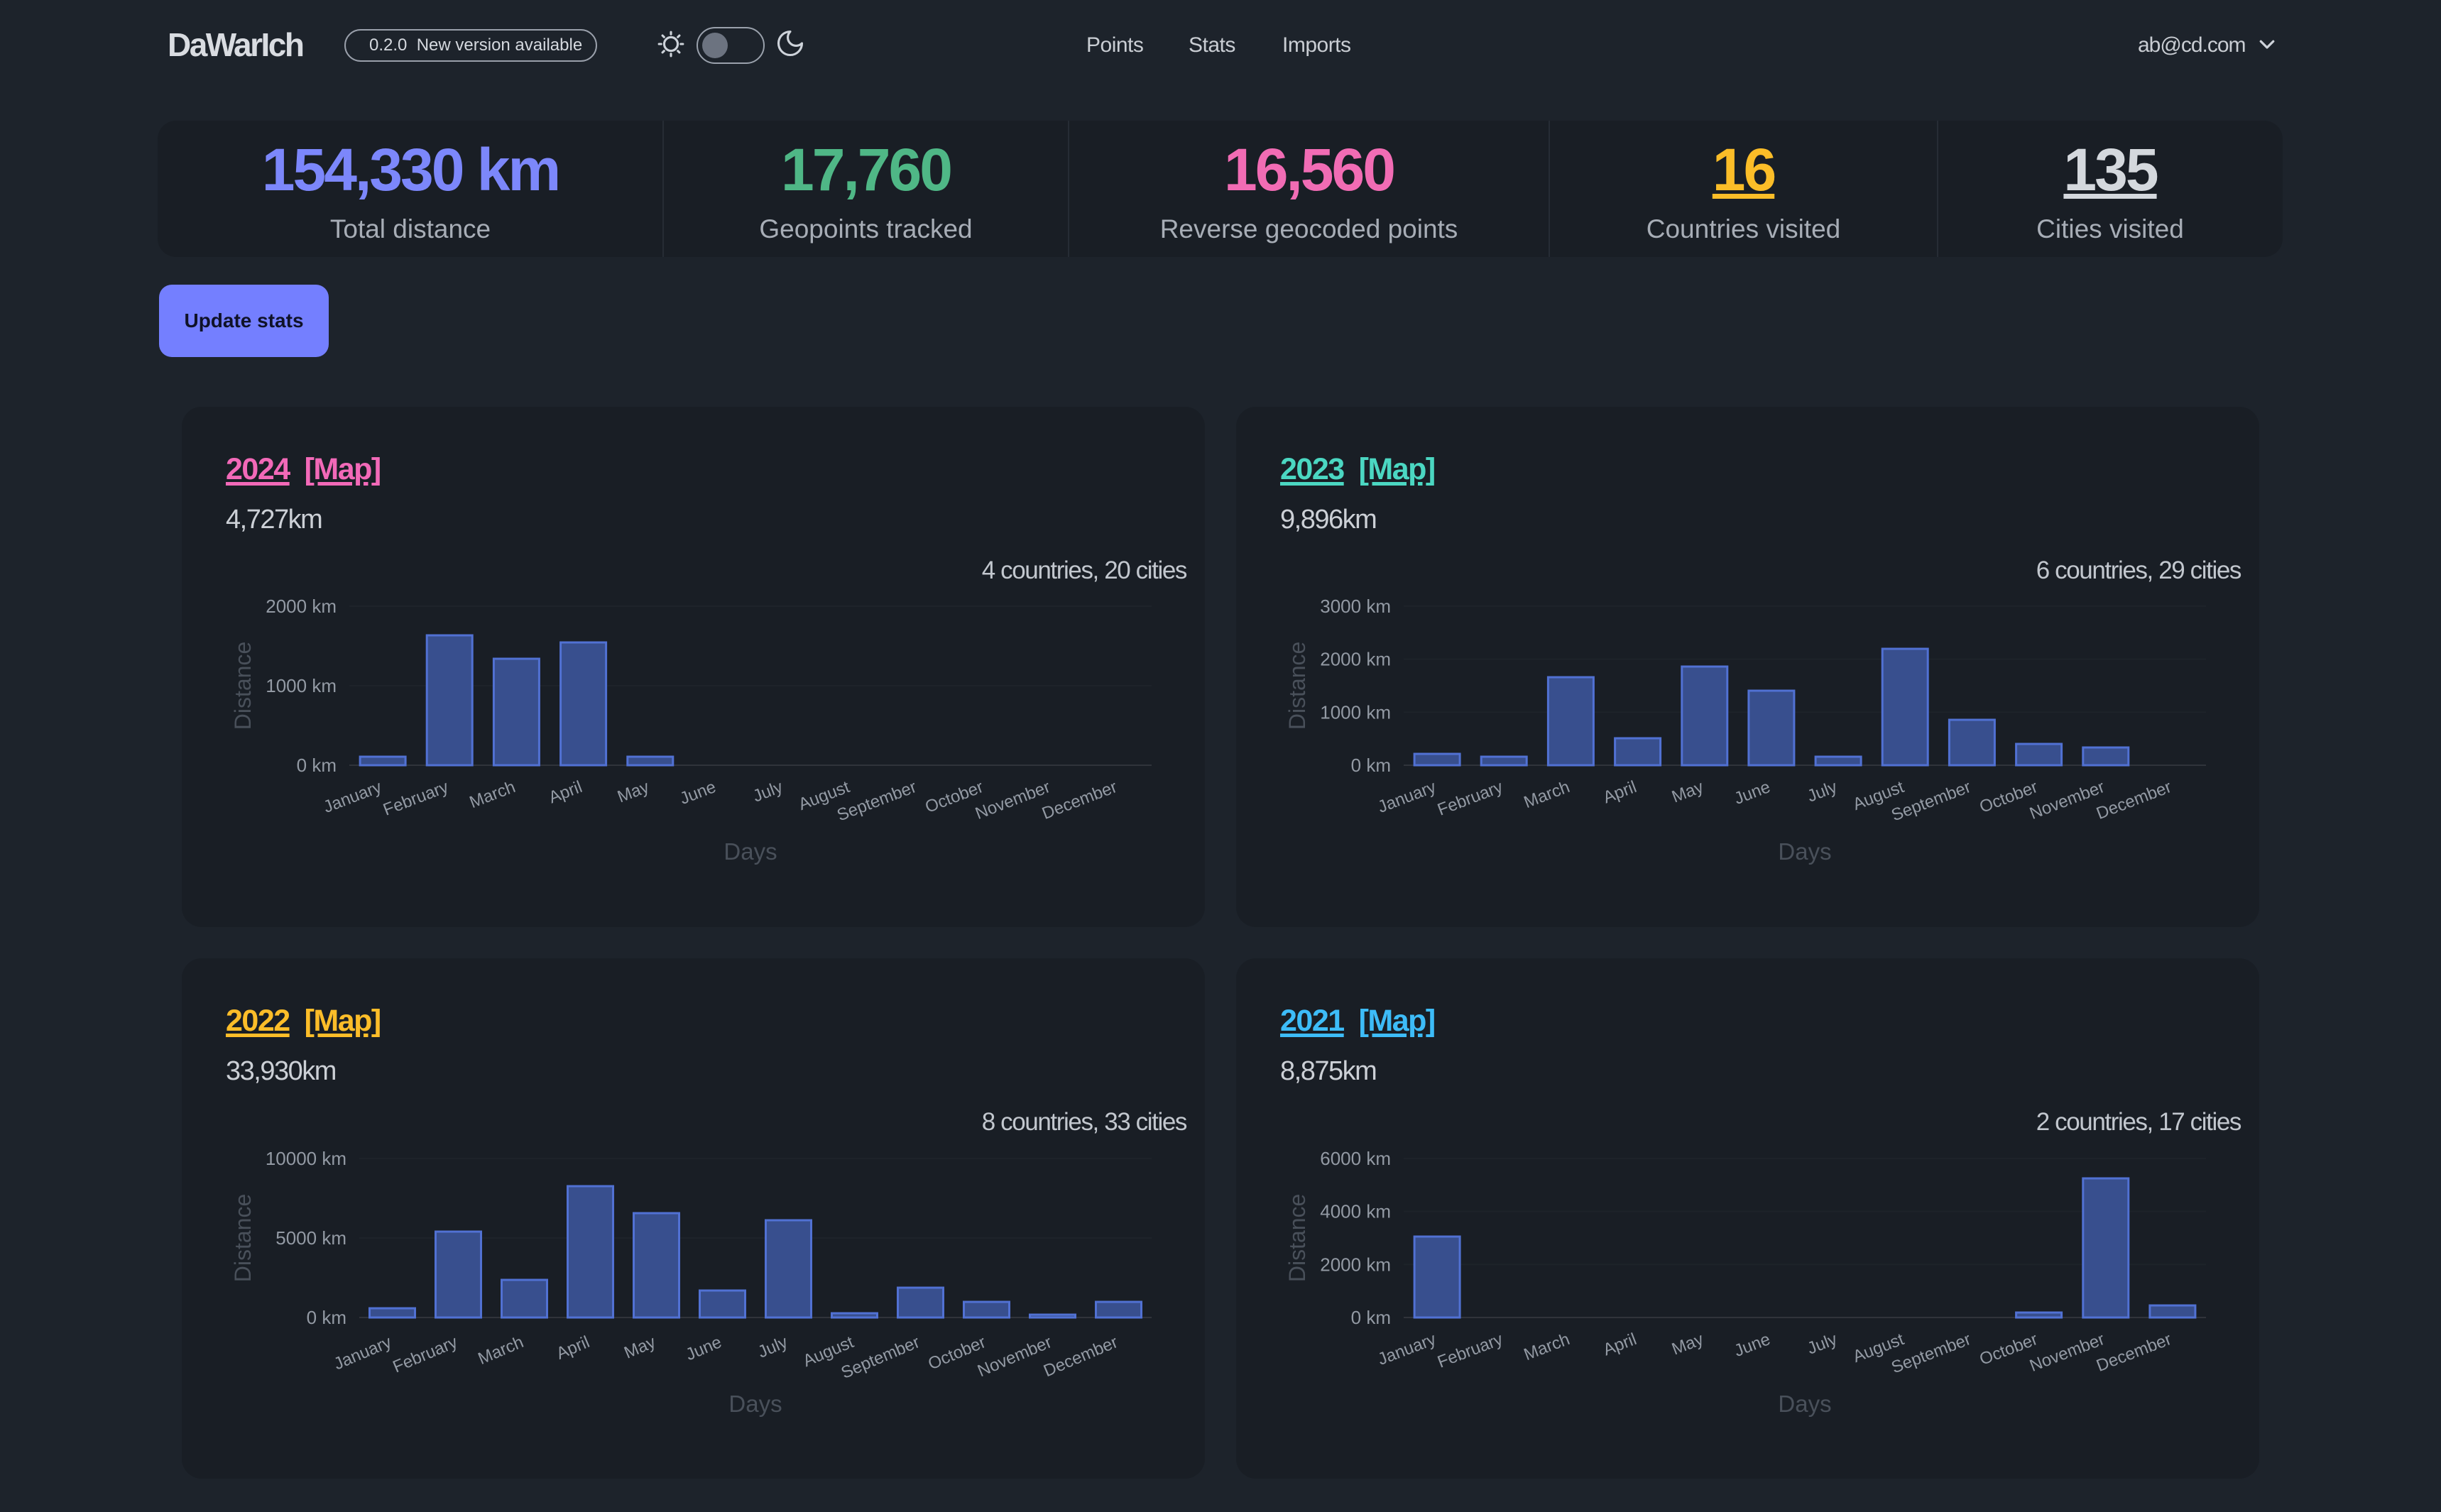  What do you see at coordinates (310, 1238) in the screenshot?
I see `svg-text: 5000 km` at bounding box center [310, 1238].